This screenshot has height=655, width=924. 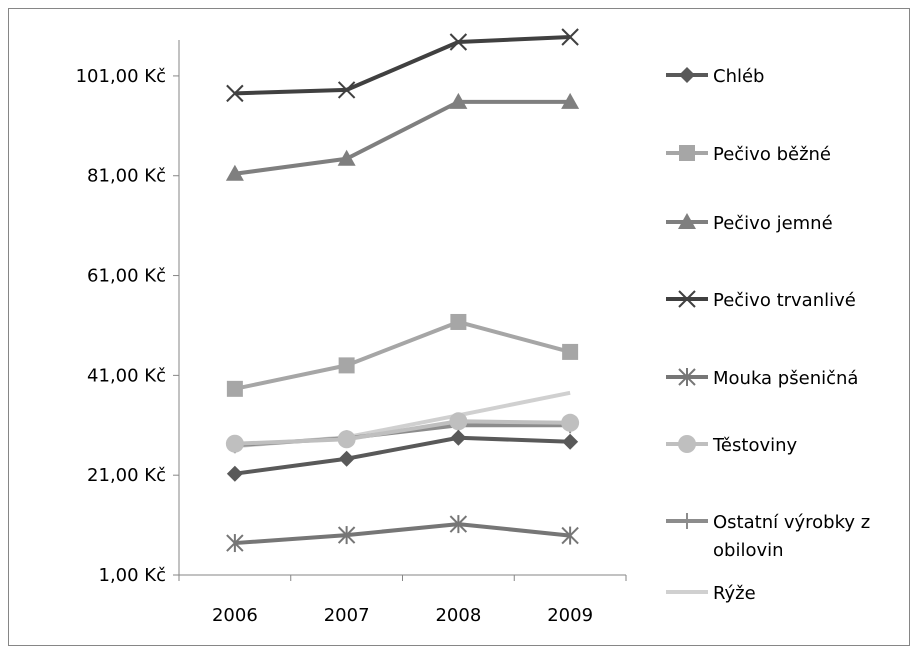 I want to click on legend-label: Těstoviny, so click(x=755, y=445).